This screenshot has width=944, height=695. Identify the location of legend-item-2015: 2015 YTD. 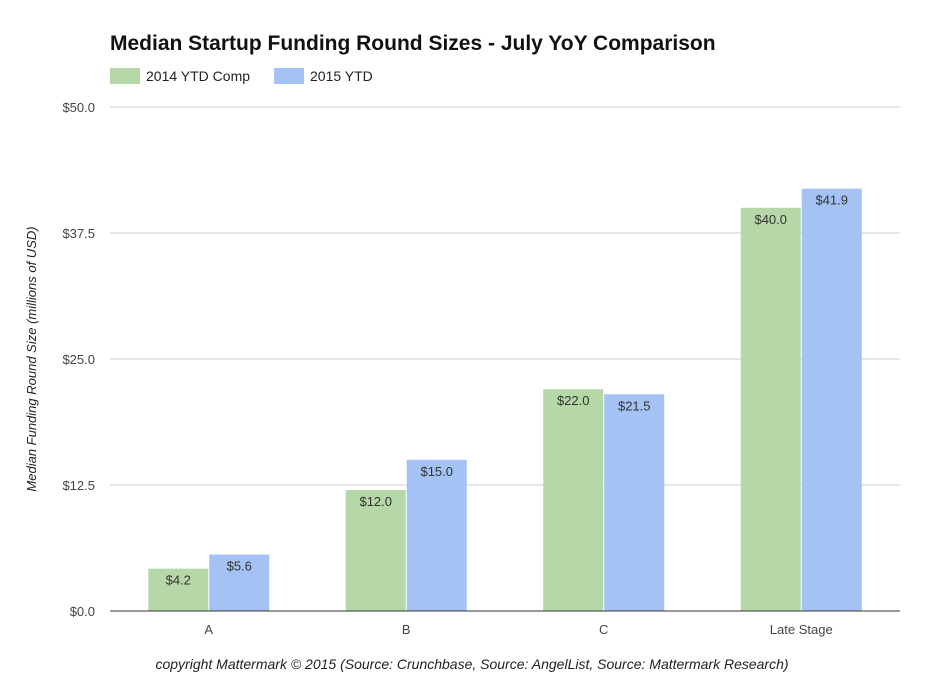
(323, 76).